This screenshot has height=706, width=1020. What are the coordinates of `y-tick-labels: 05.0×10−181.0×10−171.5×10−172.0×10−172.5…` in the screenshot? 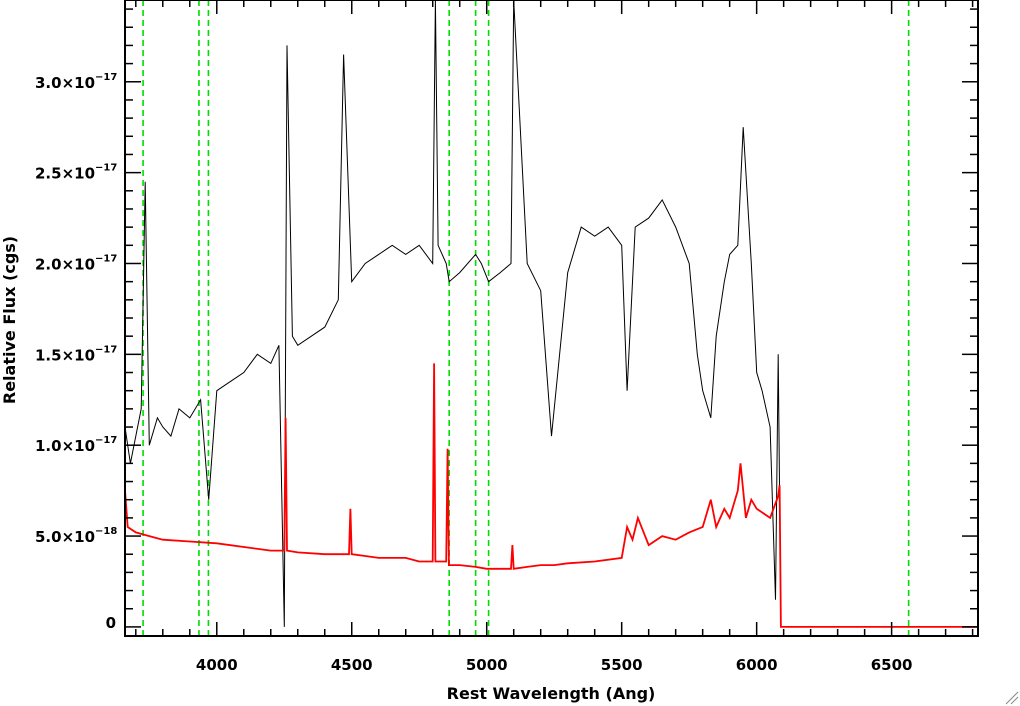 It's located at (76, 352).